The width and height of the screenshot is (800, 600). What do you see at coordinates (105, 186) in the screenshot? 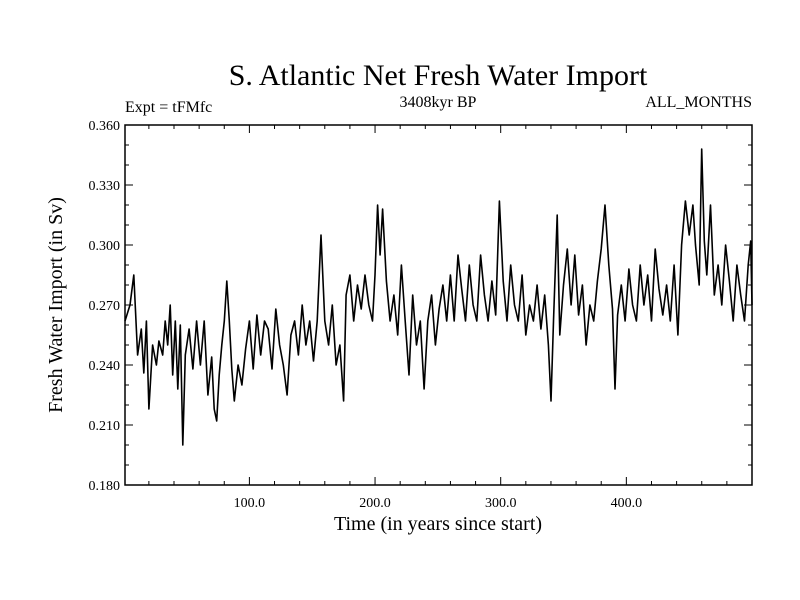
I see `y-tick-label: 0.330` at bounding box center [105, 186].